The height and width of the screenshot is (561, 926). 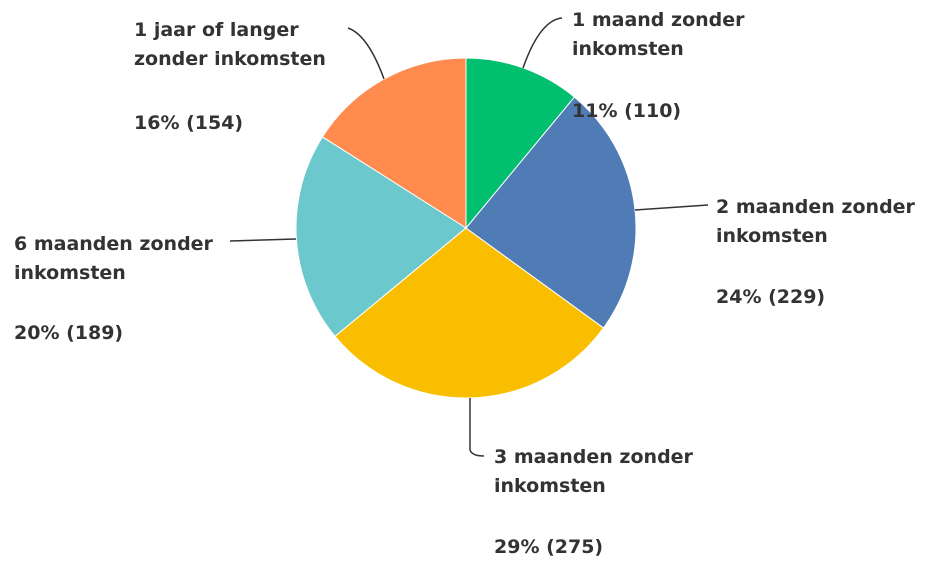 I want to click on slice-label: 2 maanden zonder inkomsten, so click(x=815, y=221).